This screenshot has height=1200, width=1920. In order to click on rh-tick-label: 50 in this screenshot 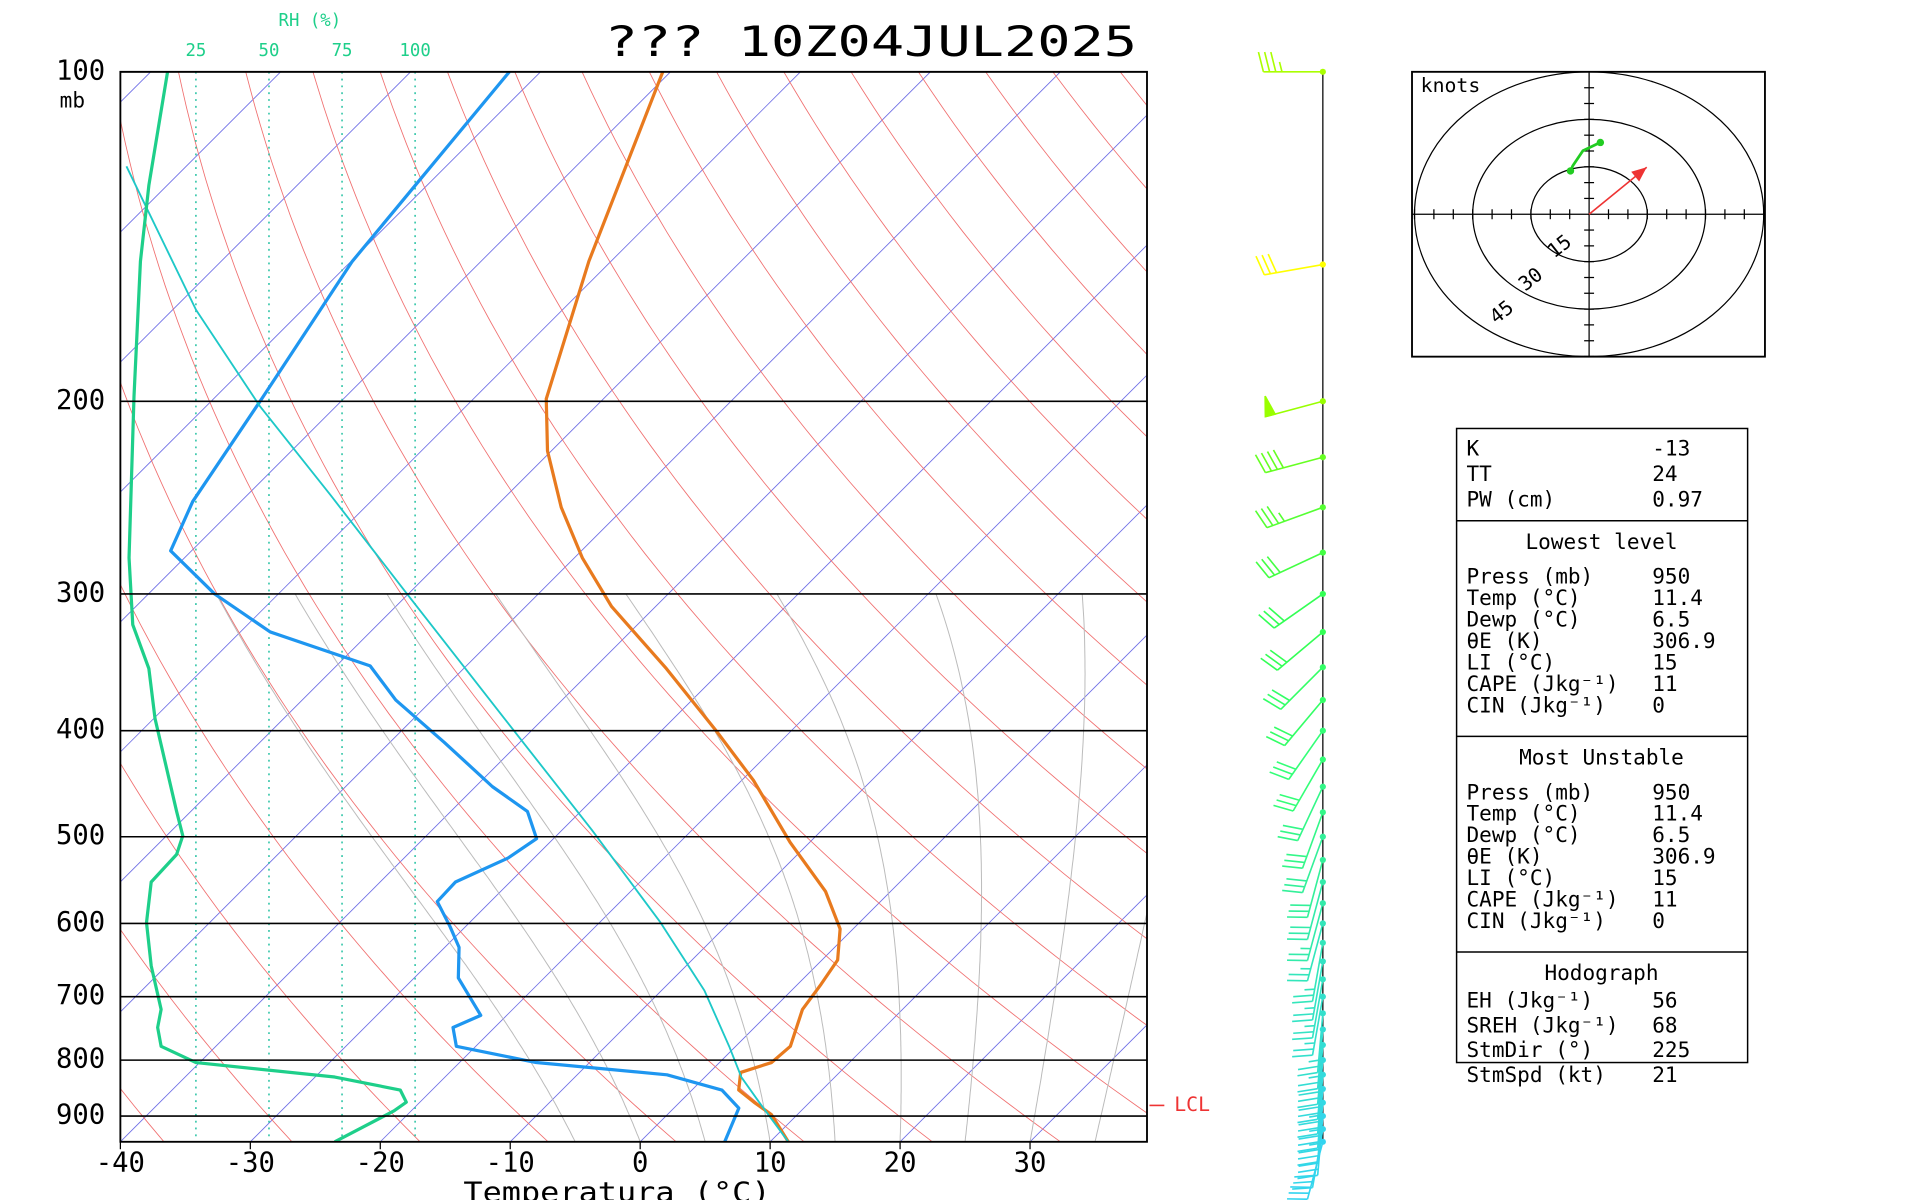, I will do `click(269, 51)`.